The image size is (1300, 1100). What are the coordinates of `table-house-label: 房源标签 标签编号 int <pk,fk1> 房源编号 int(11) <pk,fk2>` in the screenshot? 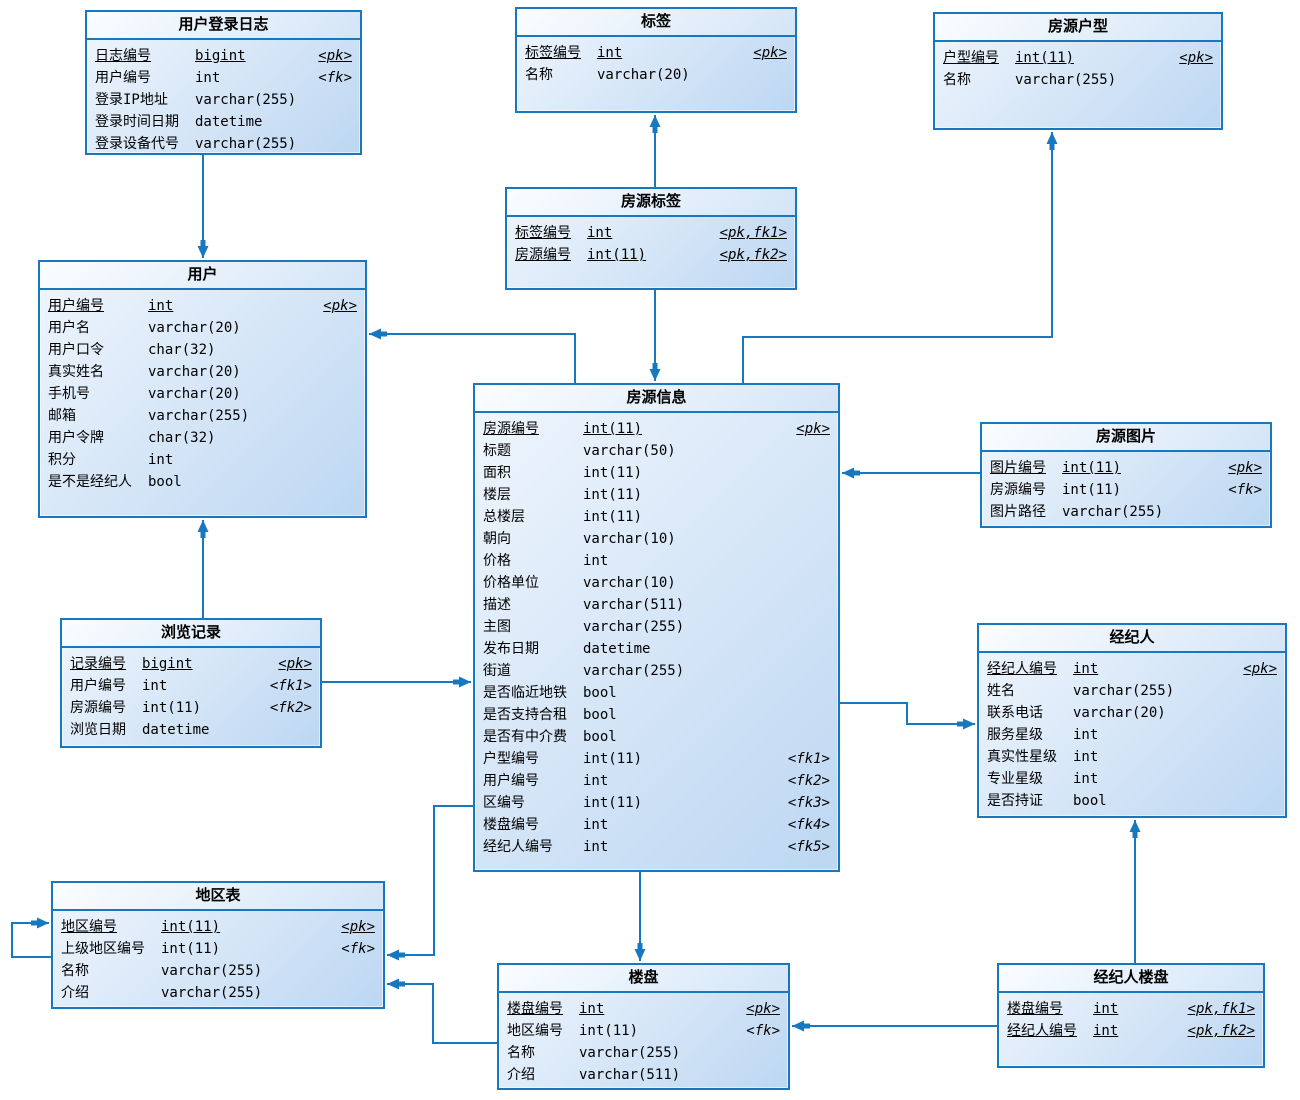 It's located at (651, 238).